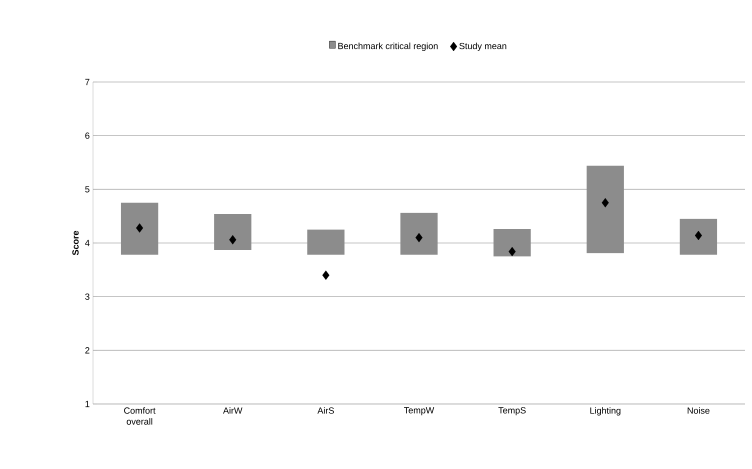  I want to click on y-tick-label: 5, so click(87, 189).